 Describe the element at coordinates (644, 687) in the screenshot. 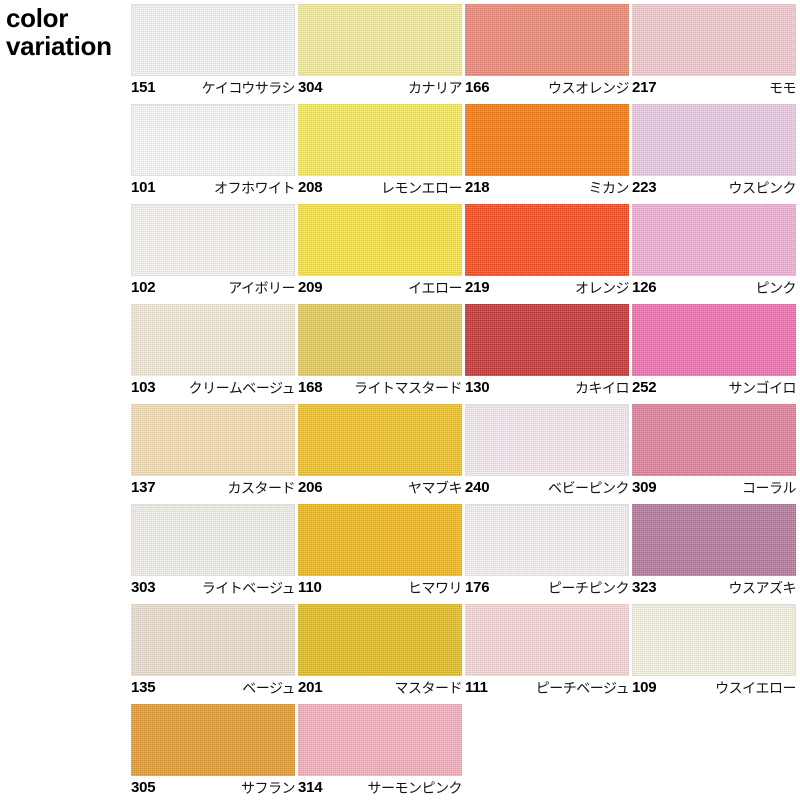

I see `color-swatch-code: 109` at that location.